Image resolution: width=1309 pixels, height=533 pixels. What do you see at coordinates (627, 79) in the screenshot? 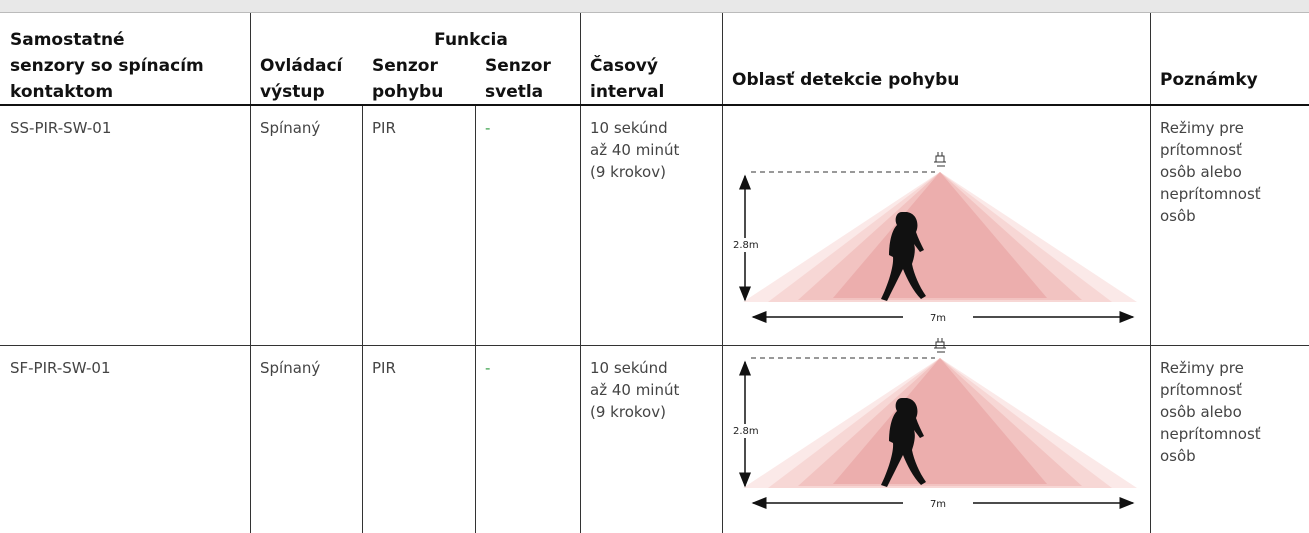
I see `column-header: Časový interval` at bounding box center [627, 79].